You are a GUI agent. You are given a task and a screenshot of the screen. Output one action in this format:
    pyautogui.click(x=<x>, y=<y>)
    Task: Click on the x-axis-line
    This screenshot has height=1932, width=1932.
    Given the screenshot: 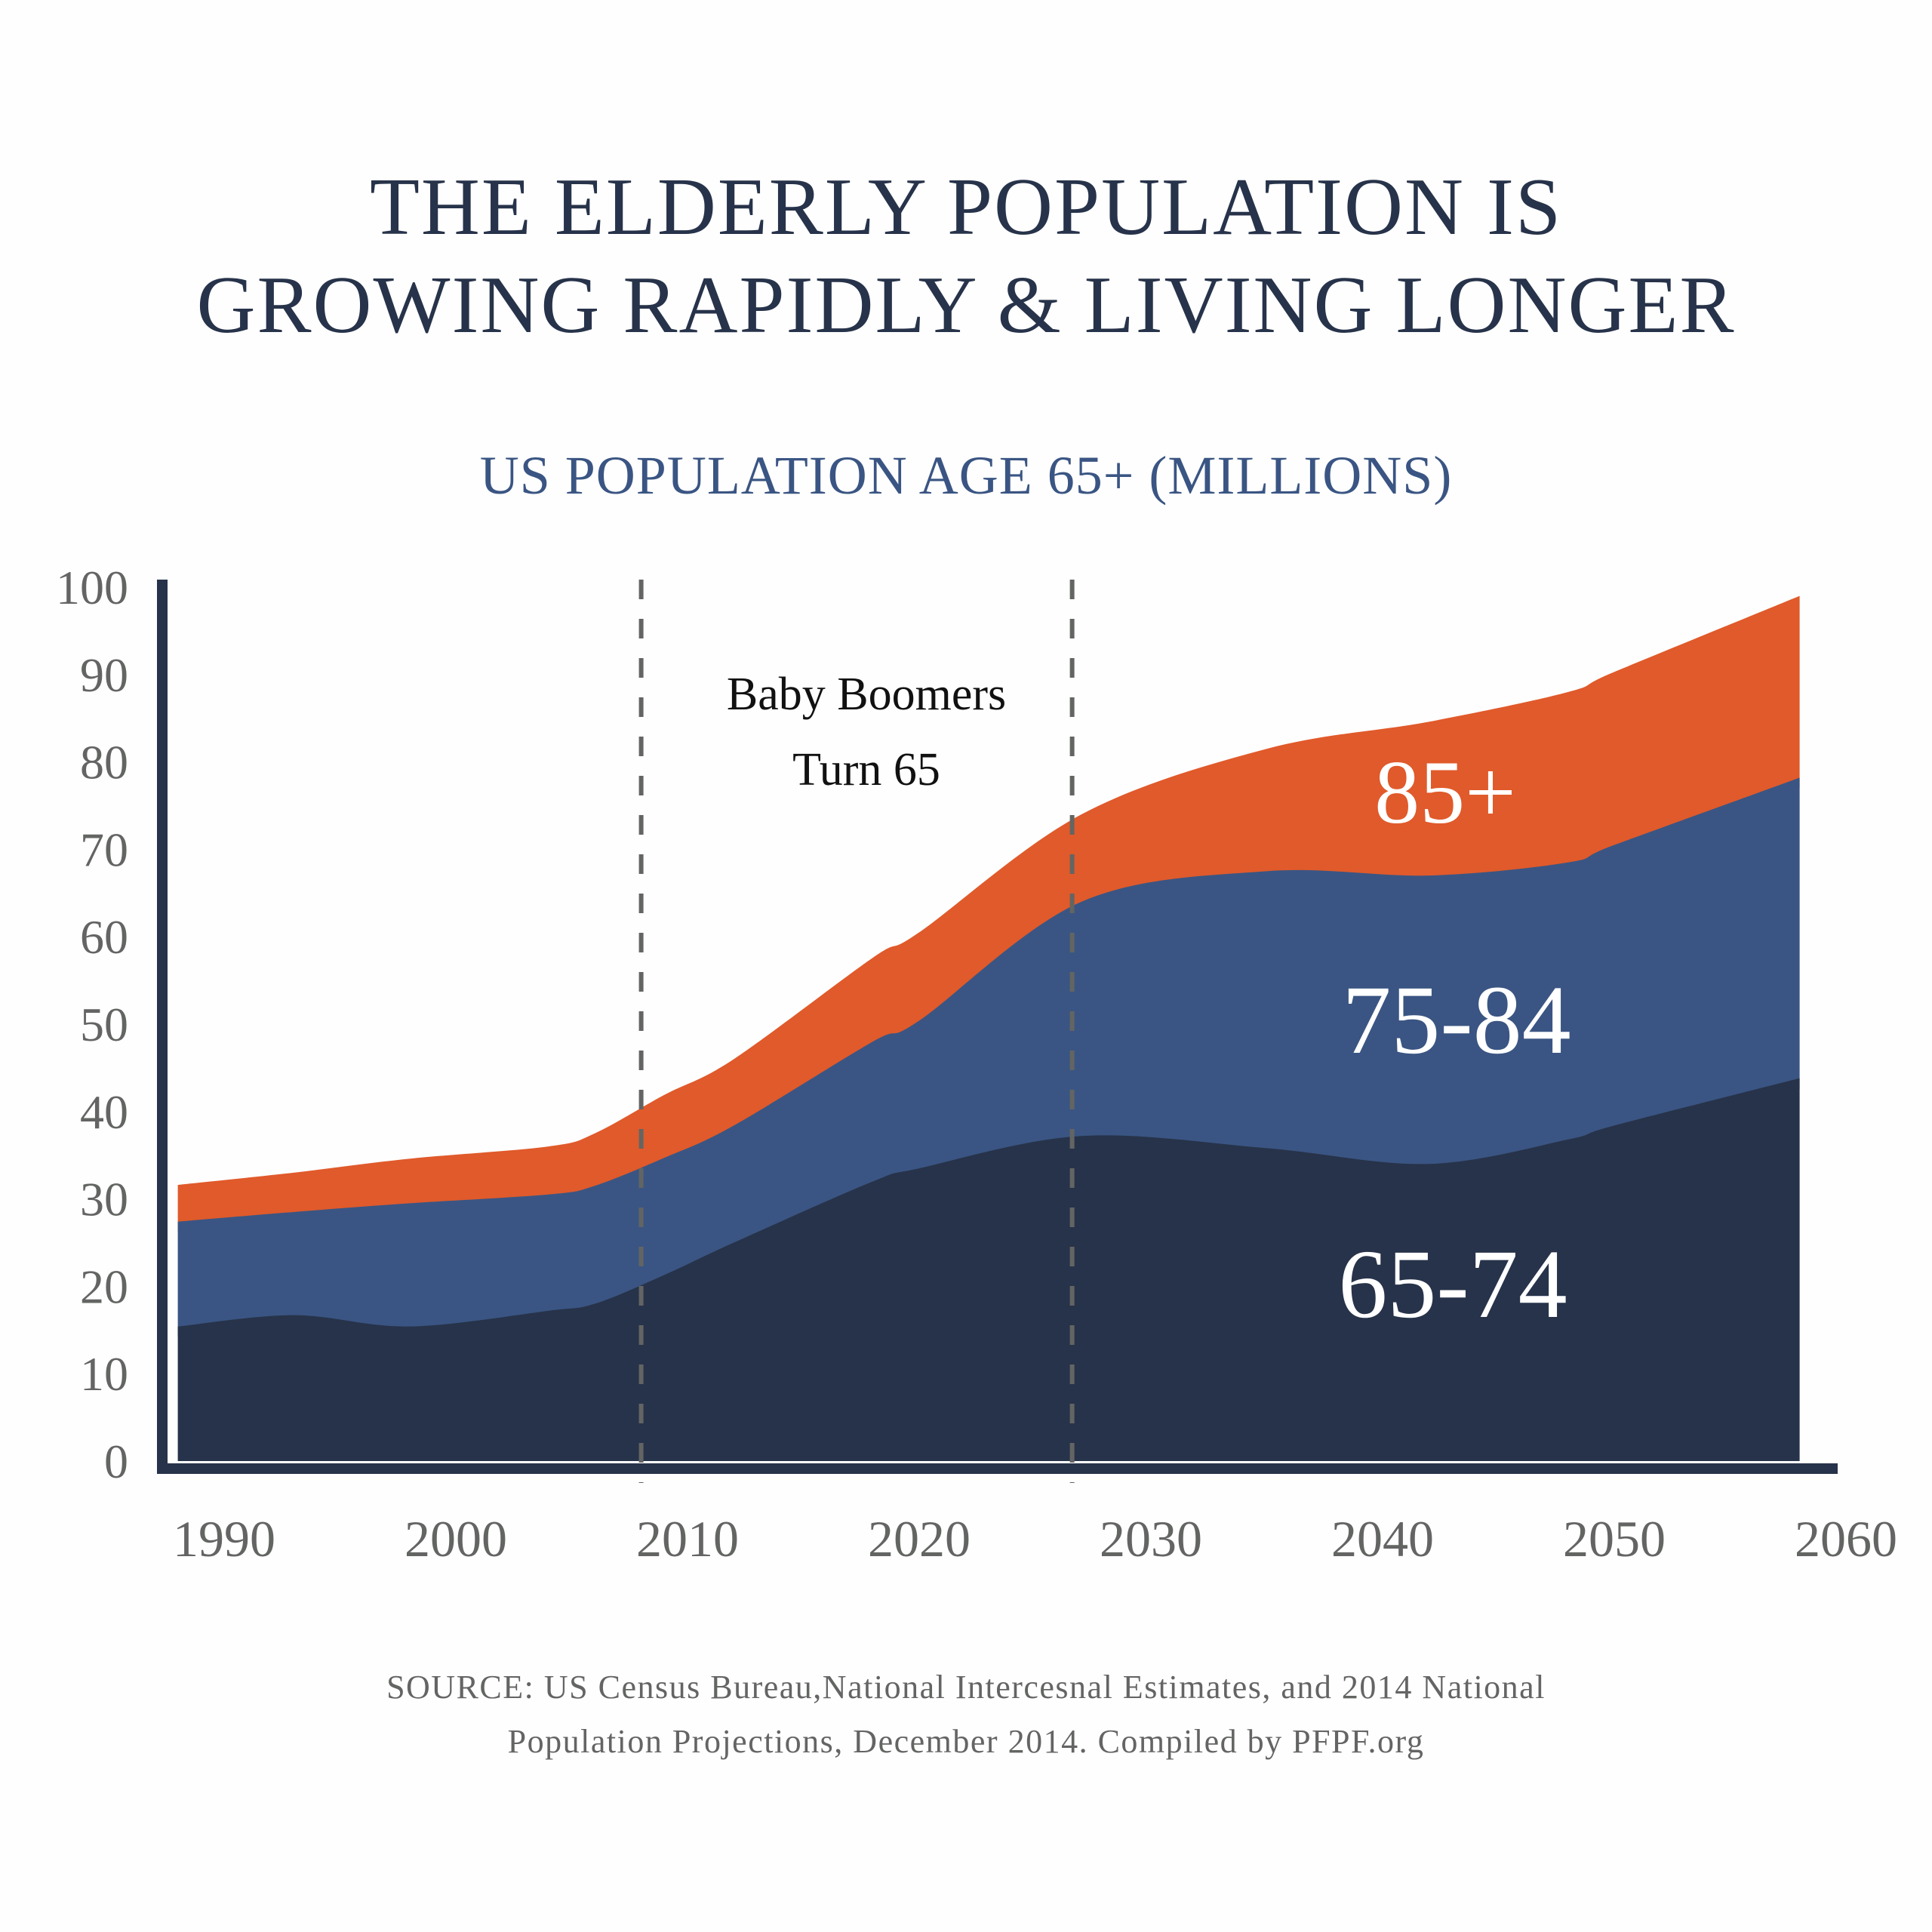 What is the action you would take?
    pyautogui.click(x=997, y=1468)
    